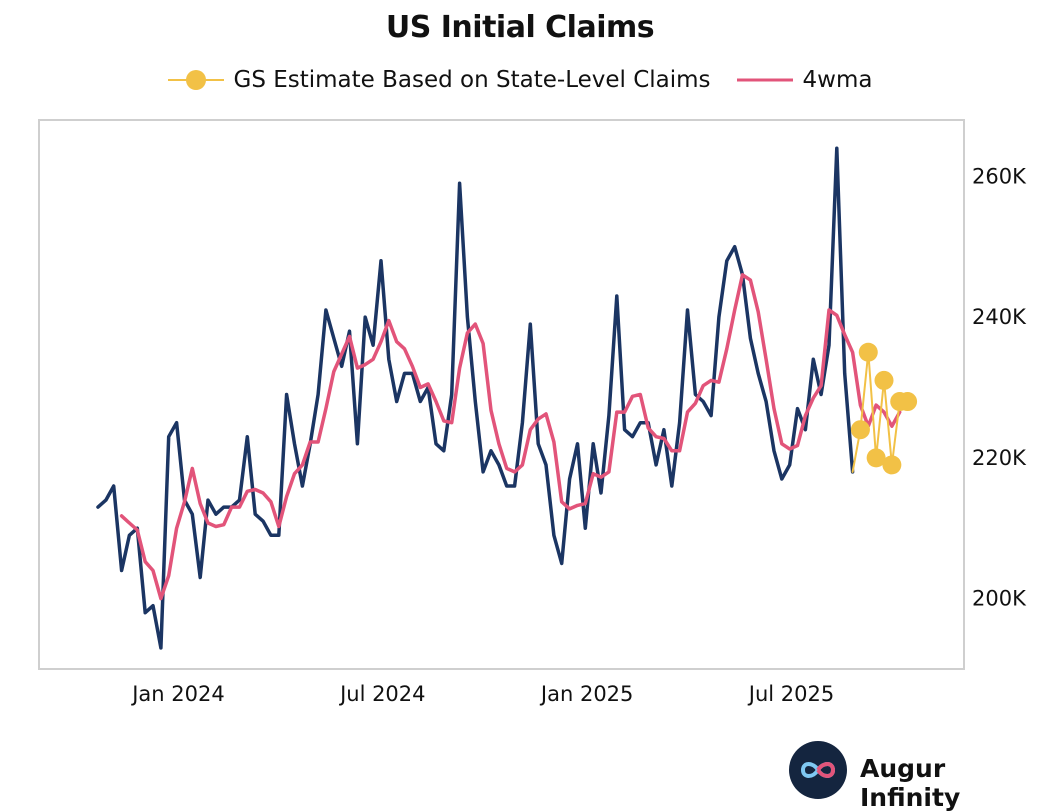 This screenshot has height=812, width=1040. I want to click on legend-label-4wma: 4wma, so click(837, 80).